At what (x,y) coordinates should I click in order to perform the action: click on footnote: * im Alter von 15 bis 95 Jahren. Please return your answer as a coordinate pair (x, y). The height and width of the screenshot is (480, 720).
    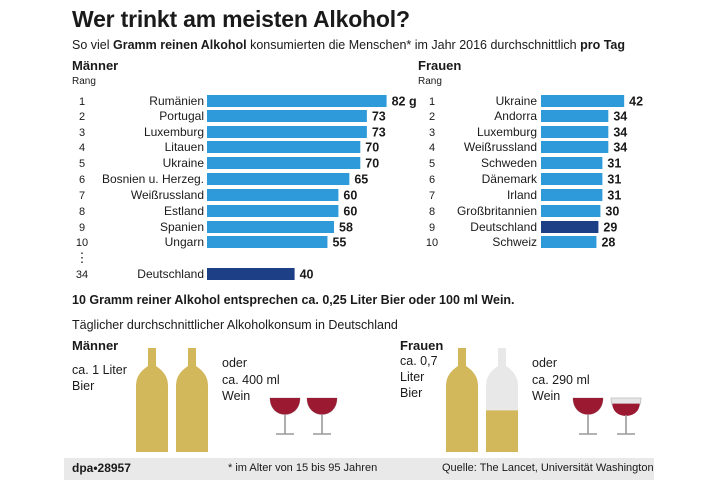
    Looking at the image, I should click on (303, 468).